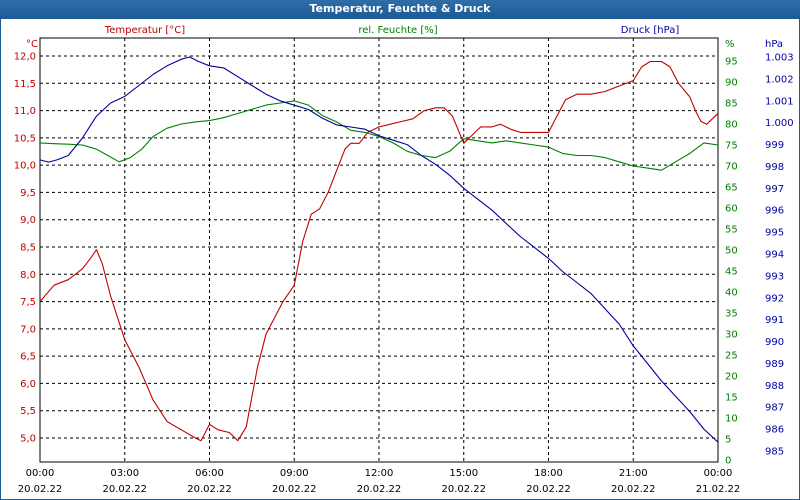 The image size is (800, 500). What do you see at coordinates (731, 293) in the screenshot?
I see `humidity-tick-label: 40` at bounding box center [731, 293].